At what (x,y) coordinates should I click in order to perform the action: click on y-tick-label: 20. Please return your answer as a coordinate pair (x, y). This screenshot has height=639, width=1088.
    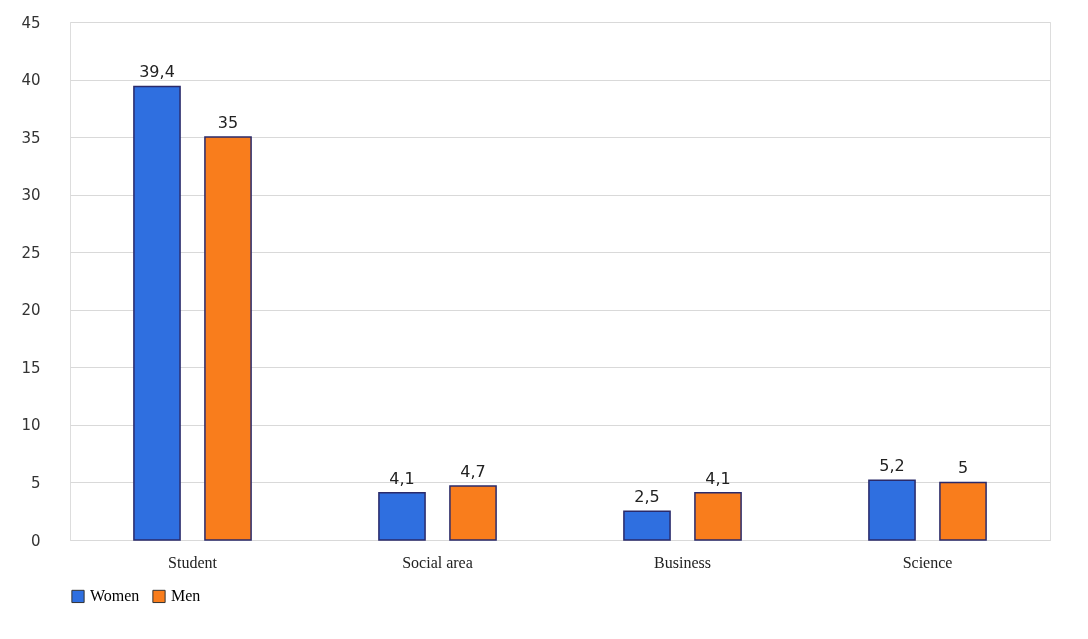
    Looking at the image, I should click on (31, 310).